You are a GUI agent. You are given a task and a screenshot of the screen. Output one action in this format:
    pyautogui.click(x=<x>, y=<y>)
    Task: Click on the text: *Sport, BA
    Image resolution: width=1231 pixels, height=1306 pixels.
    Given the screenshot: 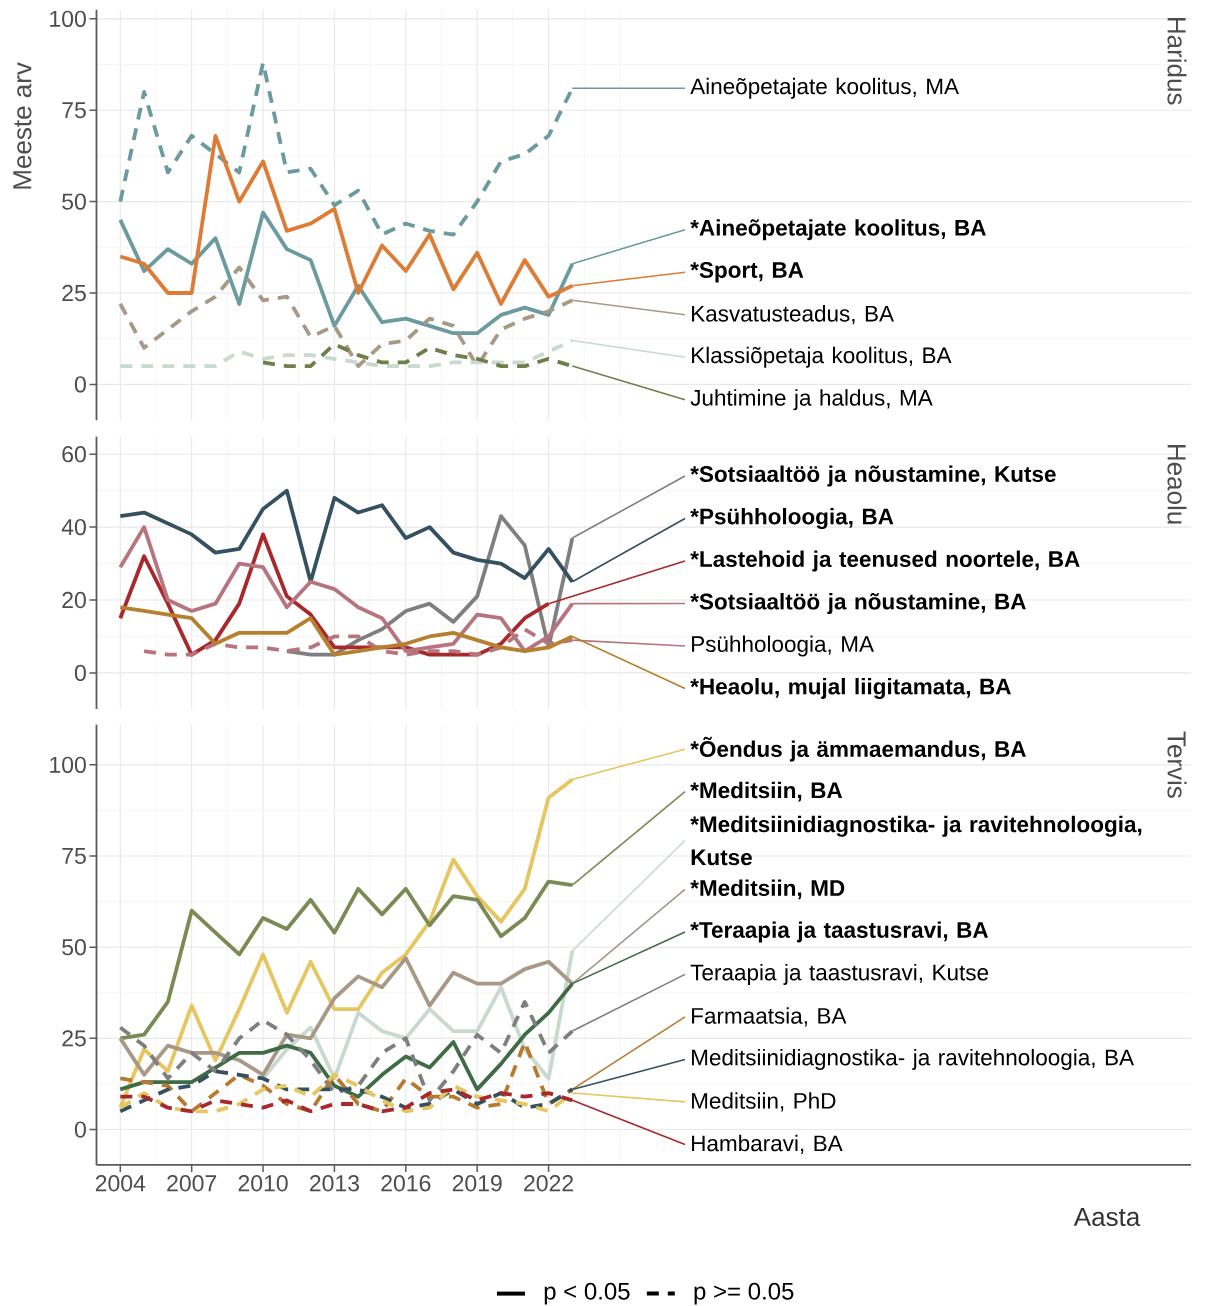 What is the action you would take?
    pyautogui.click(x=747, y=272)
    